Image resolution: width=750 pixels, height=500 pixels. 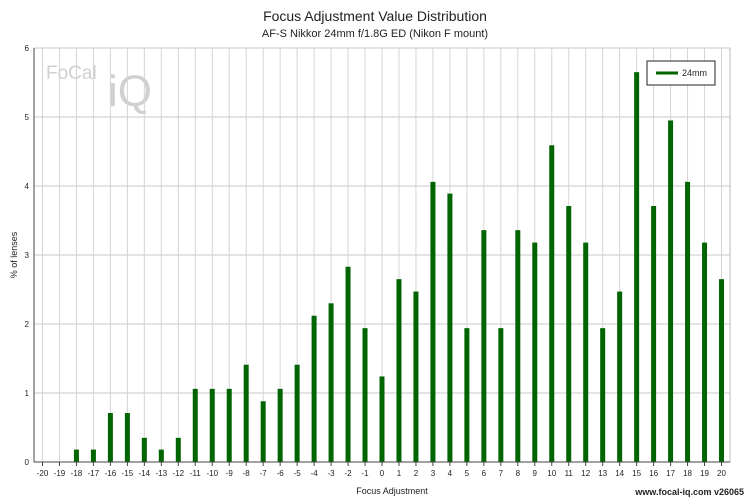 What do you see at coordinates (382, 473) in the screenshot?
I see `x-tick-label: 0` at bounding box center [382, 473].